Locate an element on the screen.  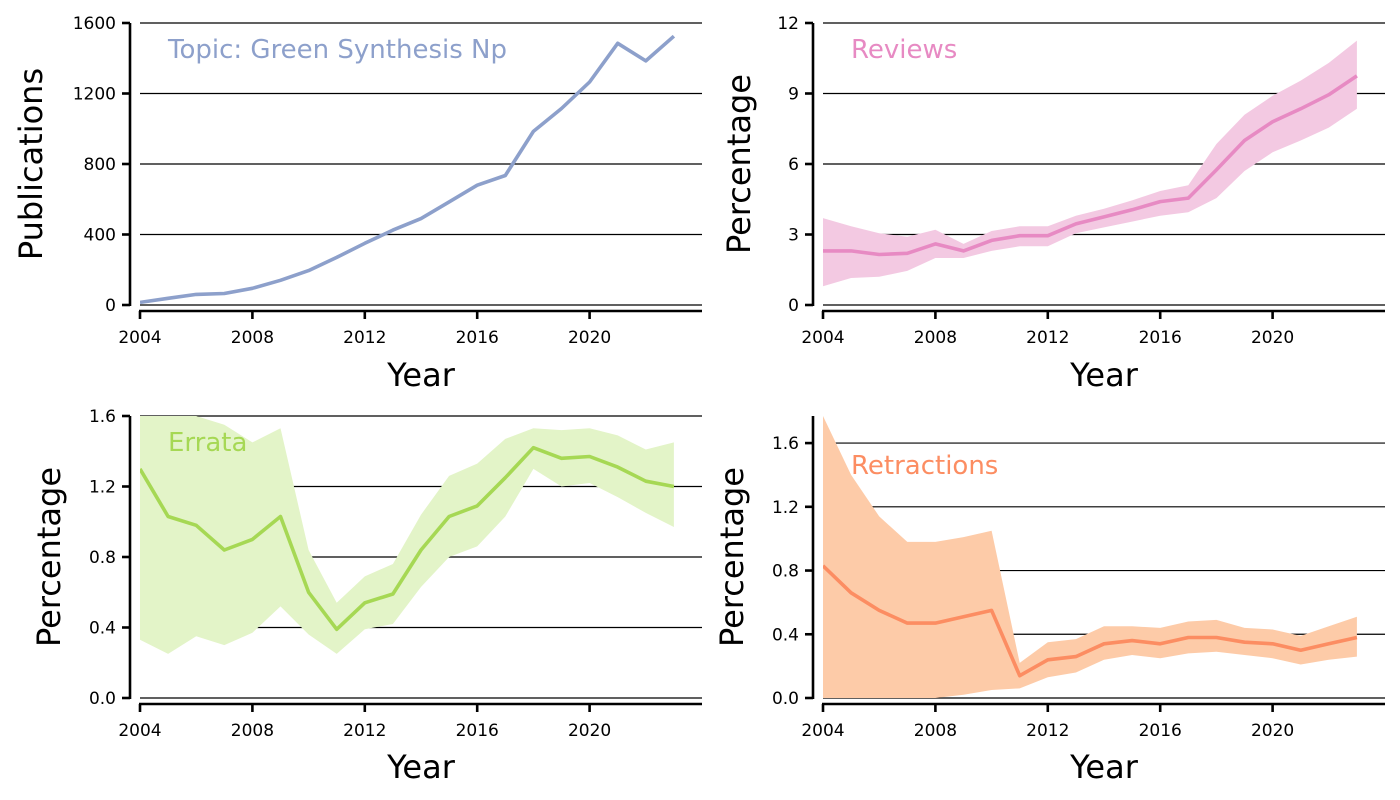
y-tick-label-publications: 0 is located at coordinates (110, 306).